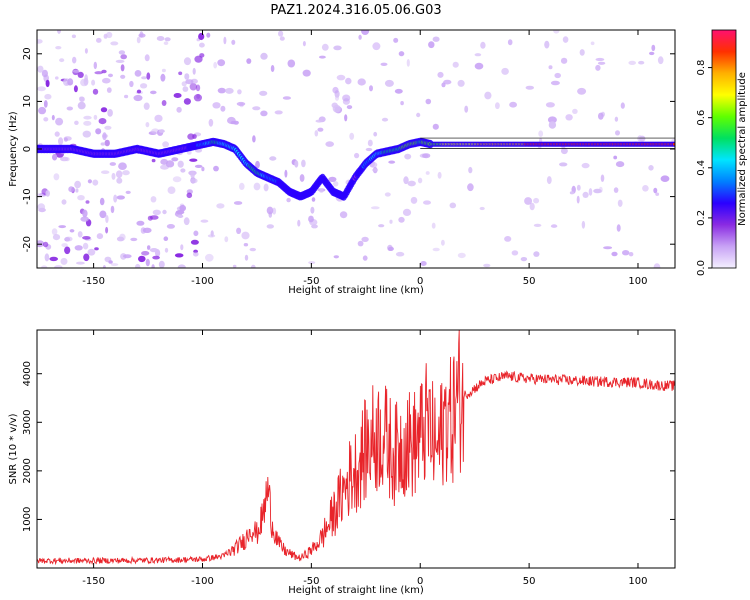 The height and width of the screenshot is (600, 750). Describe the element at coordinates (27, 373) in the screenshot. I see `snr-y-tick-label: 4000` at that location.